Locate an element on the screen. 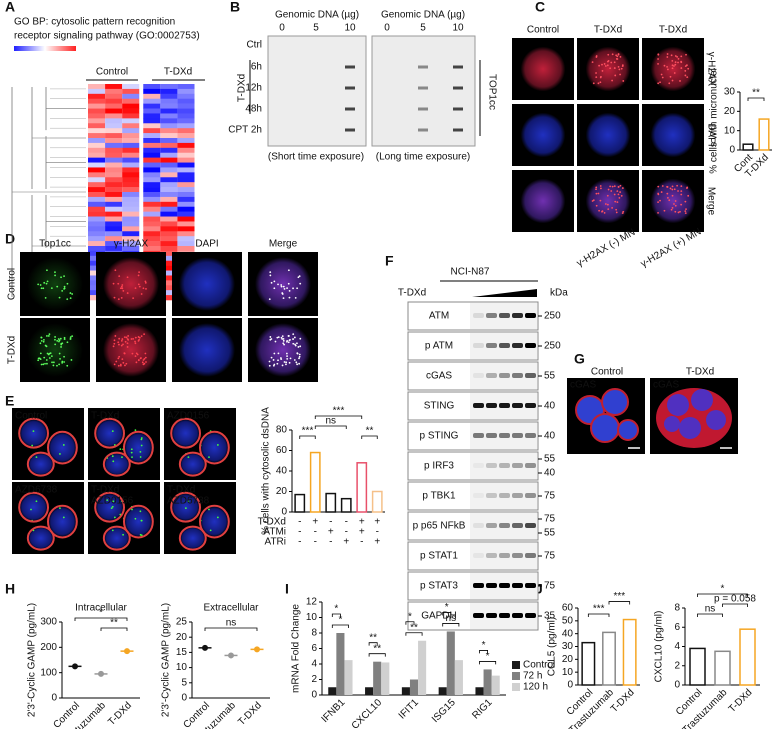 This screenshot has height=729, width=778. x-tick-label: RIG1 is located at coordinates (482, 709).